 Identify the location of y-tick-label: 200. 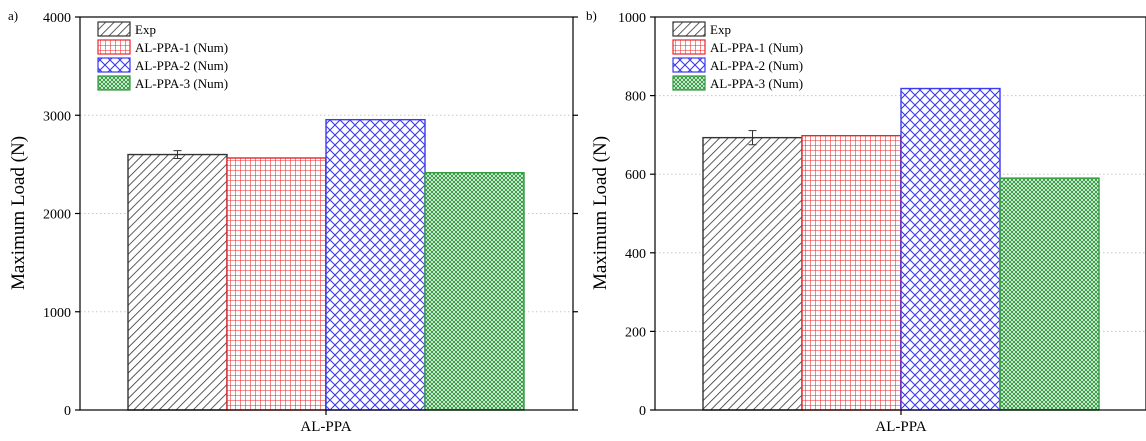
(635, 332).